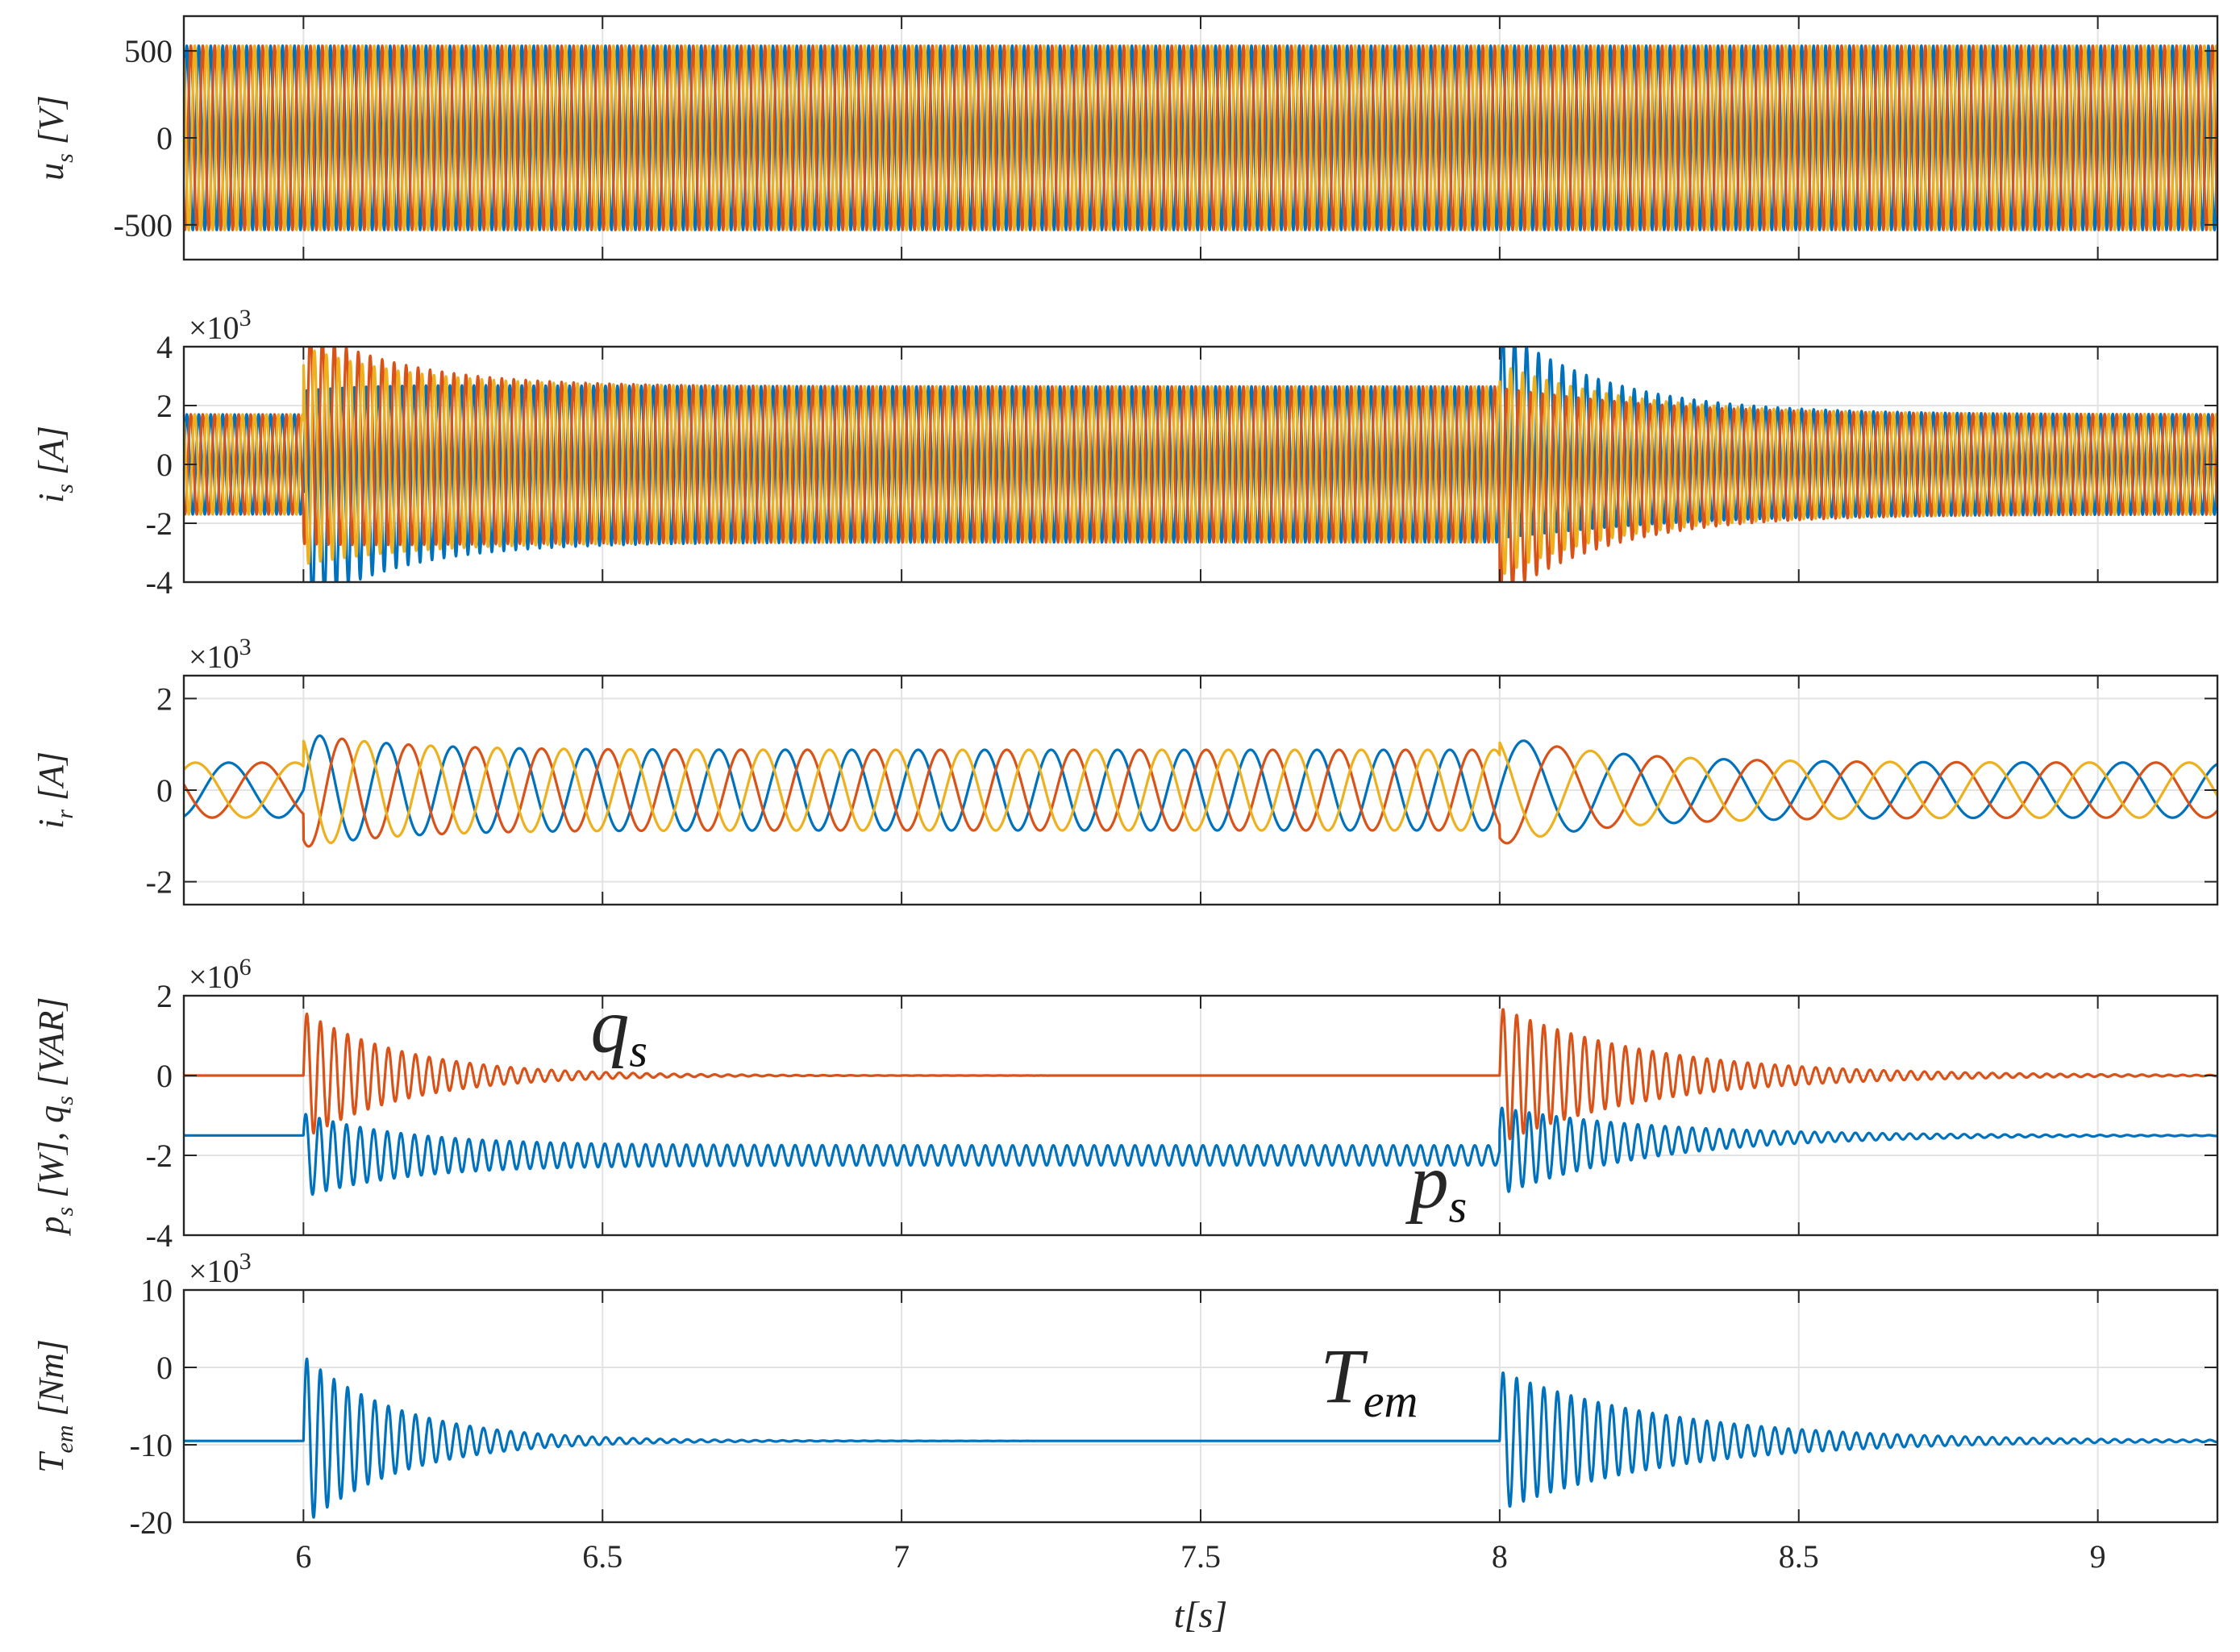  What do you see at coordinates (1200, 1586) in the screenshot?
I see `x-axis: 6 6.5 7 7.5 8 8.5 9 t[s]` at bounding box center [1200, 1586].